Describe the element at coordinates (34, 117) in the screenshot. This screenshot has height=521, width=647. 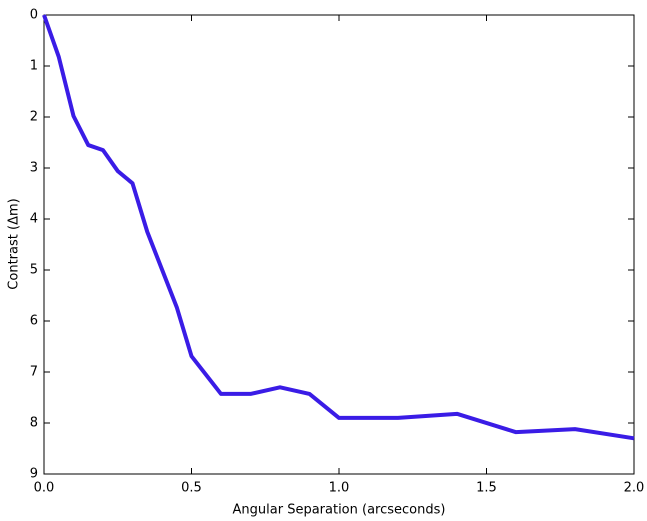
I see `y-tick-label: 2` at that location.